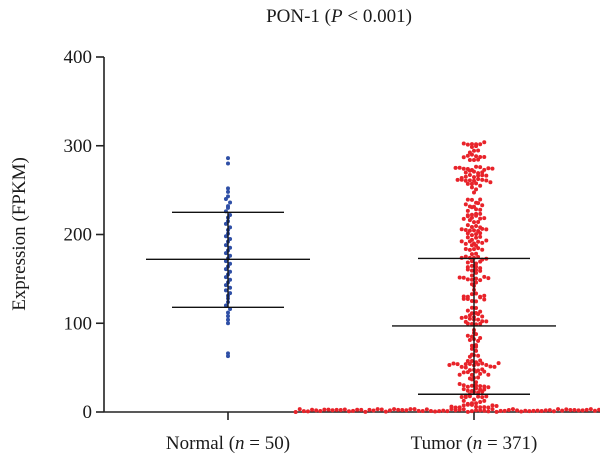  What do you see at coordinates (336, 16) in the screenshot?
I see `title-p: P` at bounding box center [336, 16].